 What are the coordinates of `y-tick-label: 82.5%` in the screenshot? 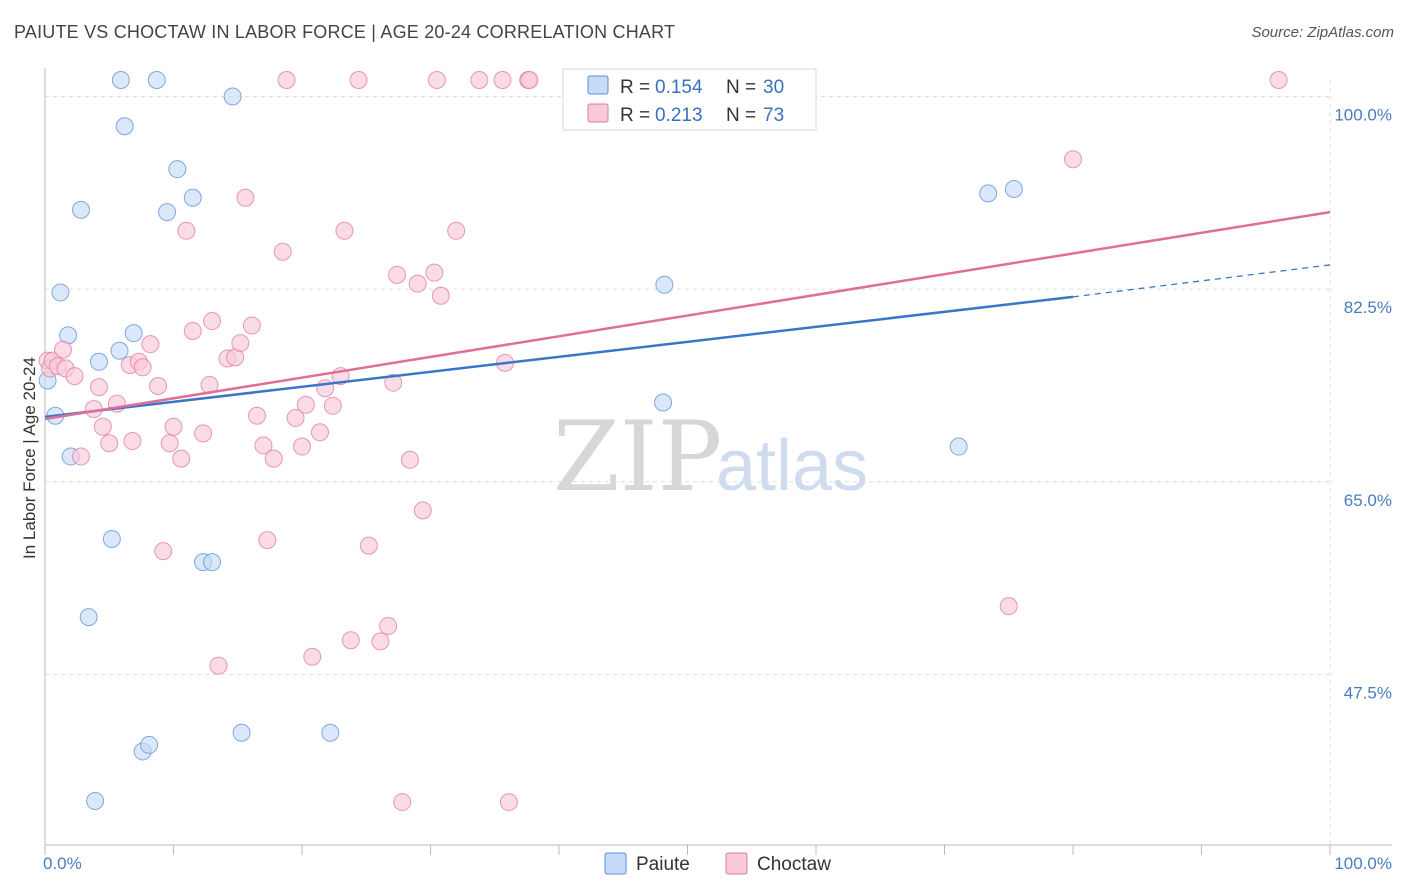 It's located at (1368, 307).